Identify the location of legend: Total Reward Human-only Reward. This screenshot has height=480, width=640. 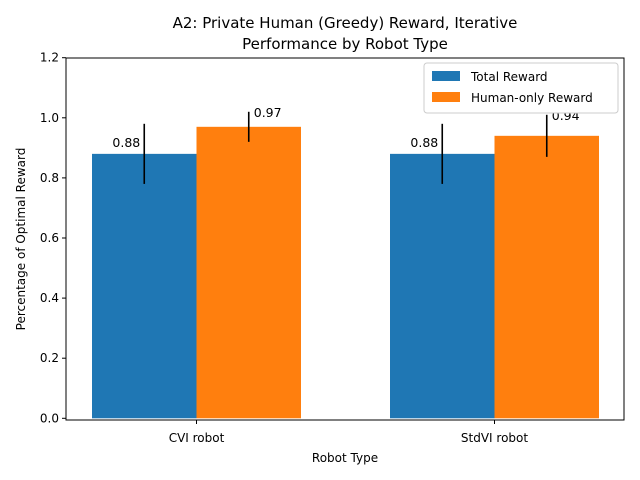
(521, 88).